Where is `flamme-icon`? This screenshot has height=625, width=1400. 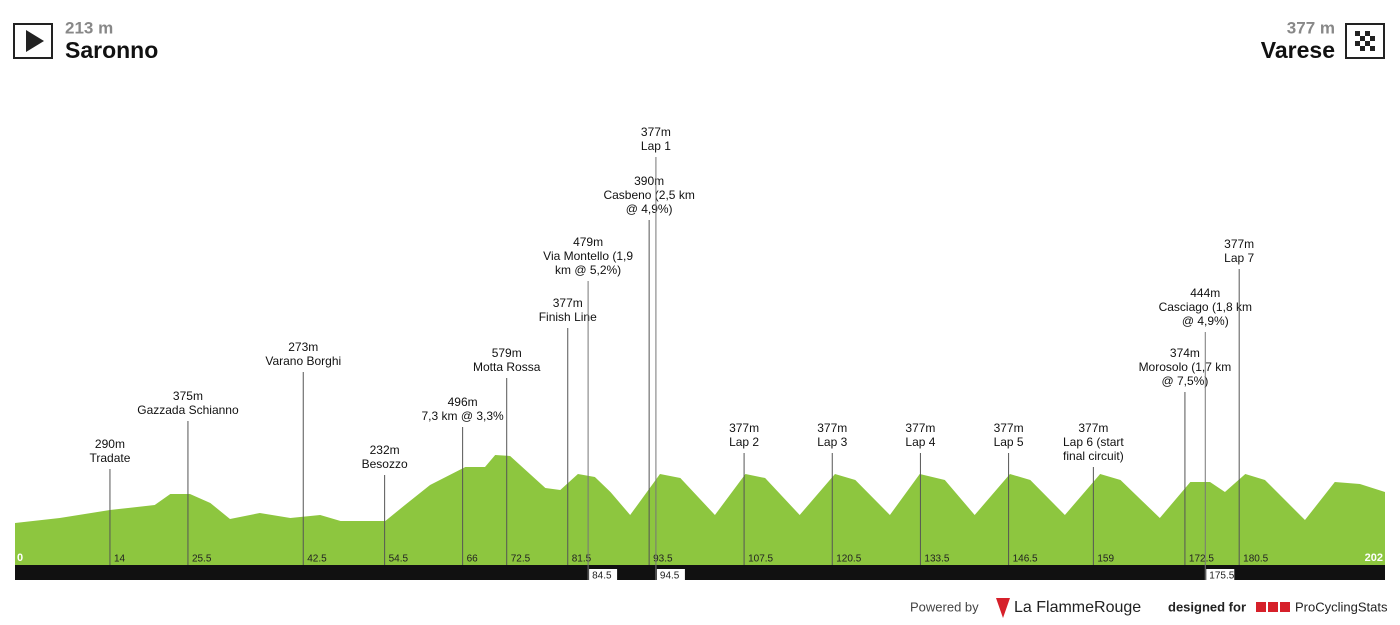
flamme-icon is located at coordinates (1003, 608).